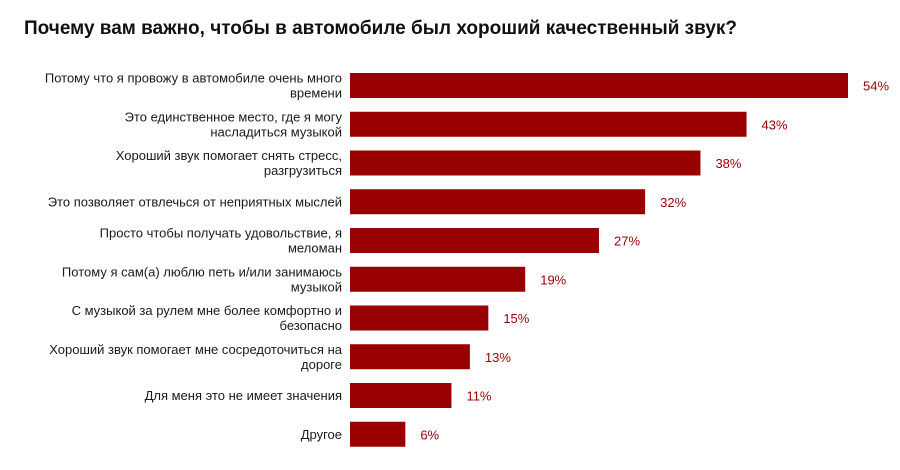  What do you see at coordinates (728, 163) in the screenshot?
I see `value-label-2: 38%` at bounding box center [728, 163].